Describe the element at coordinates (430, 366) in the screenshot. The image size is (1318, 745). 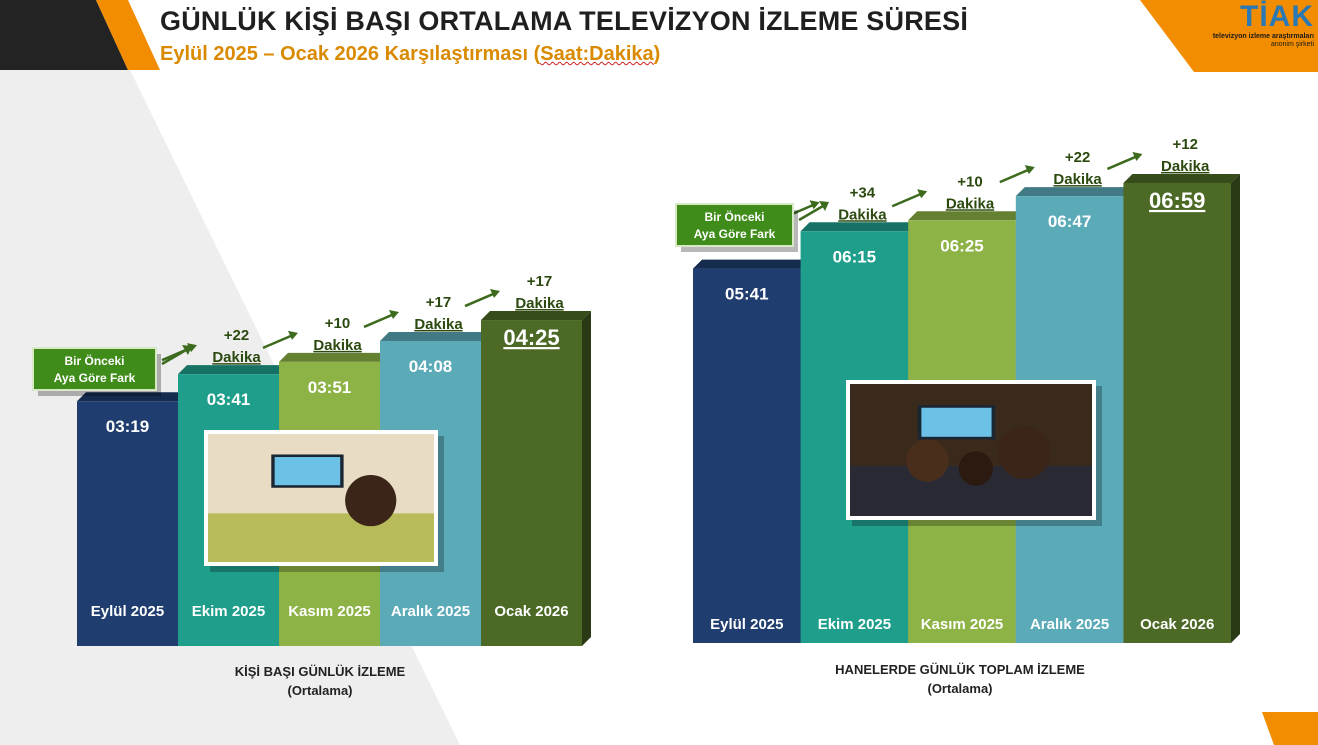
I see `chart1-value-label-3: 04:08` at that location.